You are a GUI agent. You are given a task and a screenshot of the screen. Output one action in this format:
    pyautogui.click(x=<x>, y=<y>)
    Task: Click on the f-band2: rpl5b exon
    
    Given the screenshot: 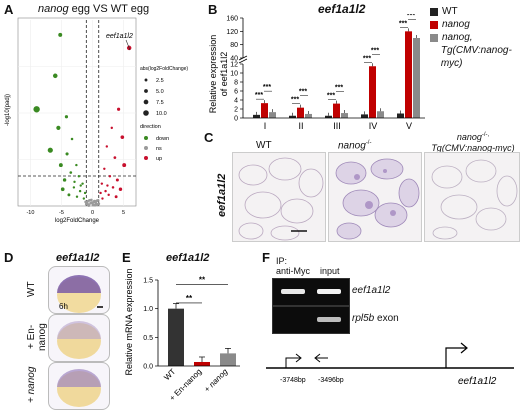 What is the action you would take?
    pyautogui.click(x=375, y=318)
    